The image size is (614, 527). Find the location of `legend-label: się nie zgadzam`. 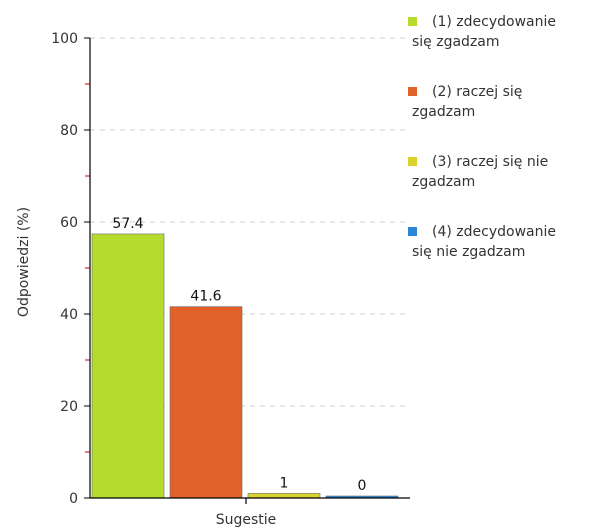

legend-label: się nie zgadzam is located at coordinates (468, 252).